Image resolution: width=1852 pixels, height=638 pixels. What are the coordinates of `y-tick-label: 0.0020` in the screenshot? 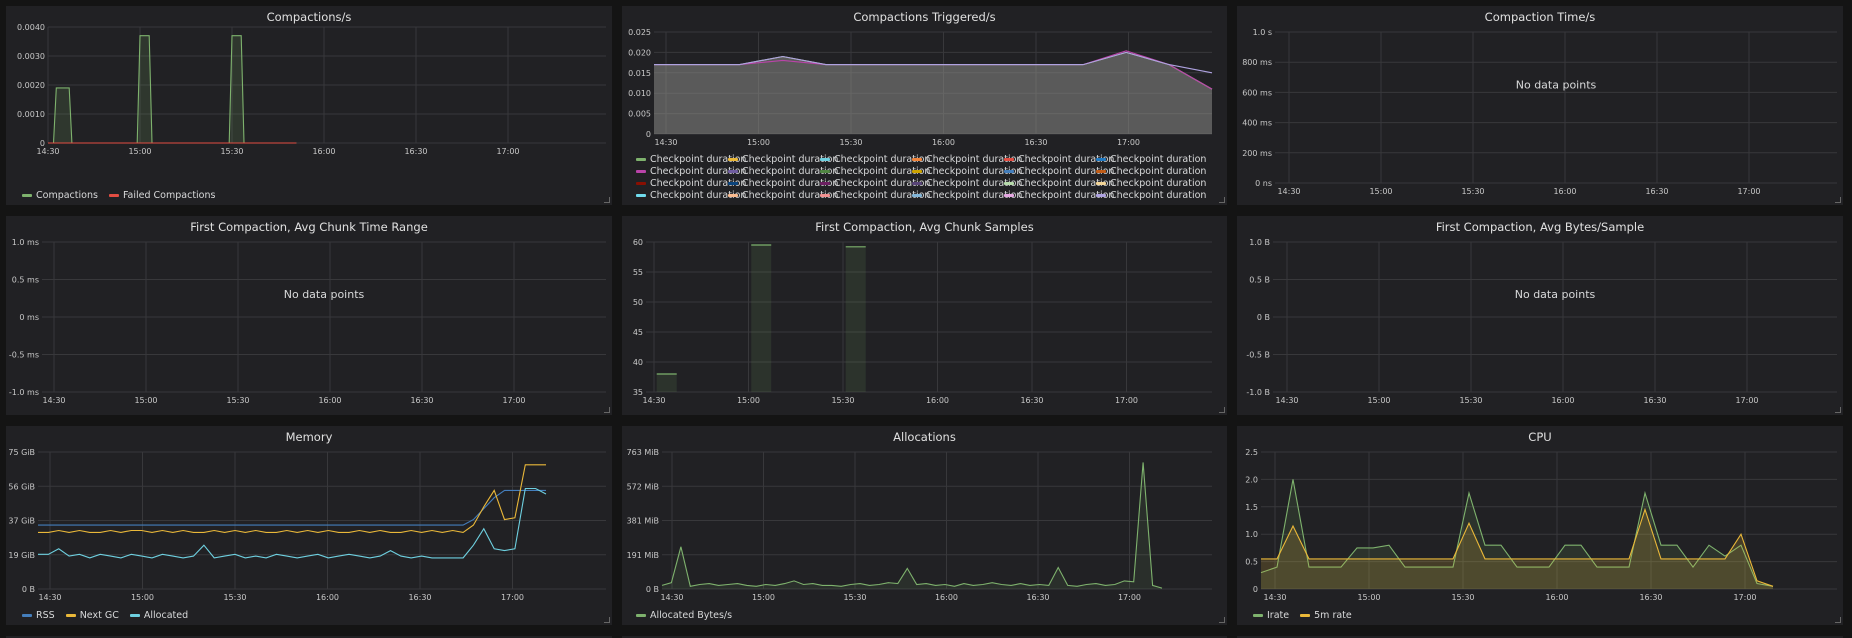 It's located at (31, 85).